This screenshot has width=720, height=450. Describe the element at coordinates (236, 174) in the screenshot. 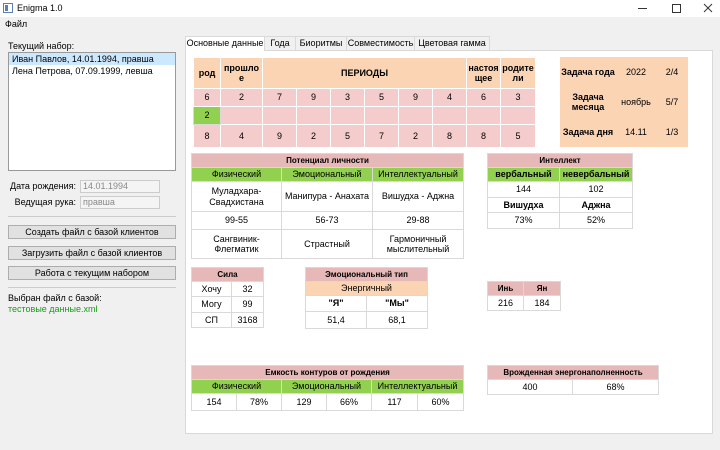

I see `cell: Физический` at that location.